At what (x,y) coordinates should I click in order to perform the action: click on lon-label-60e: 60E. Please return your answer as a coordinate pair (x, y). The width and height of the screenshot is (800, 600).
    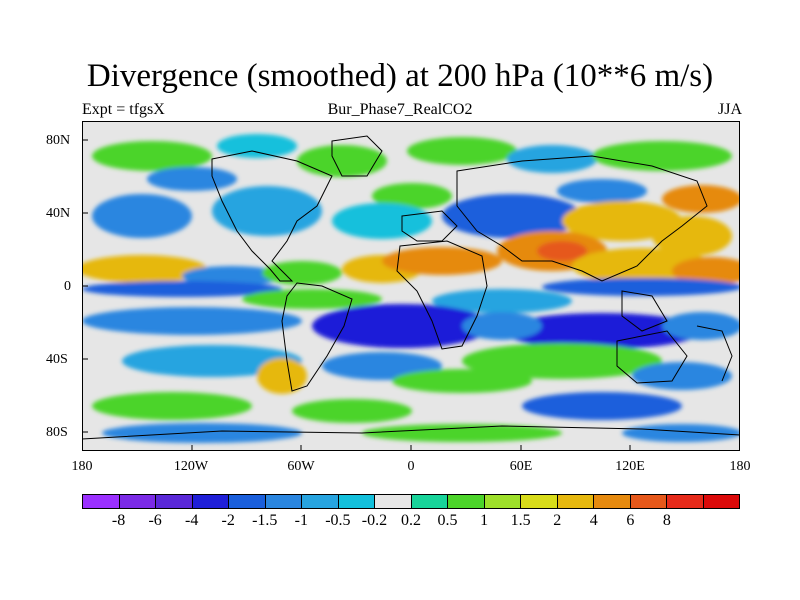
    Looking at the image, I should click on (521, 466).